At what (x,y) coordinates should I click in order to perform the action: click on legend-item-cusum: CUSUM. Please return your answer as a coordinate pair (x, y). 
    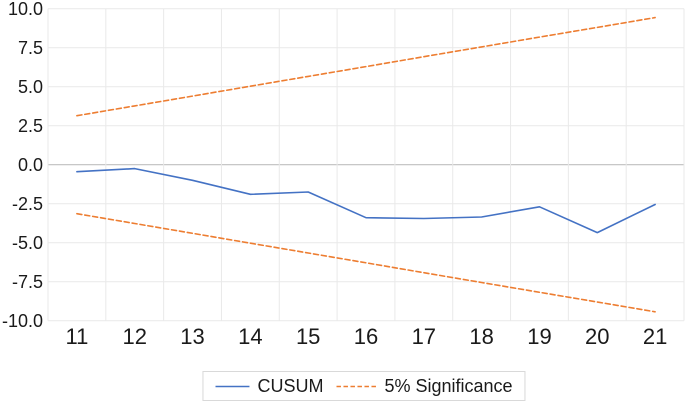
    Looking at the image, I should click on (269, 386).